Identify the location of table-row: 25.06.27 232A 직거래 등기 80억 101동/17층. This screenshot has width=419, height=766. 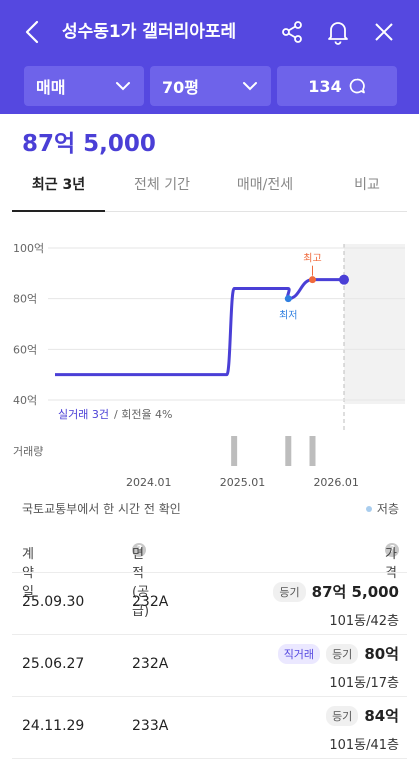
(209, 665).